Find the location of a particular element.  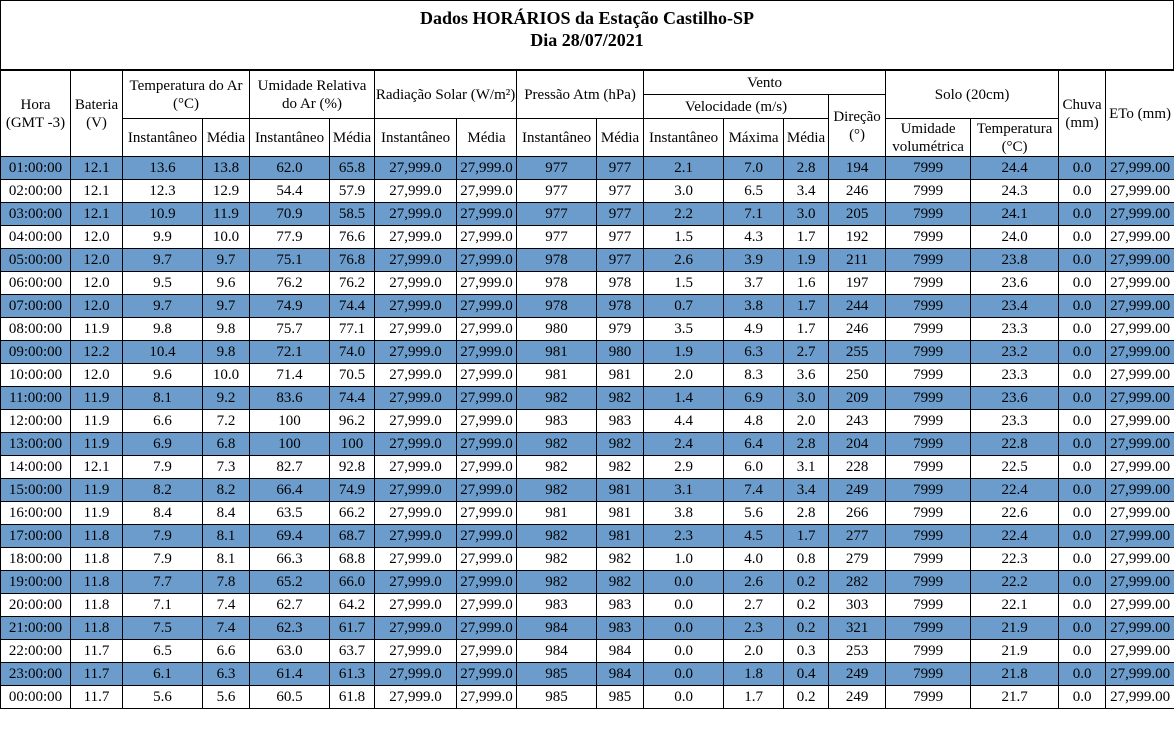

cell-vel-maxima: 6.9 is located at coordinates (754, 398).